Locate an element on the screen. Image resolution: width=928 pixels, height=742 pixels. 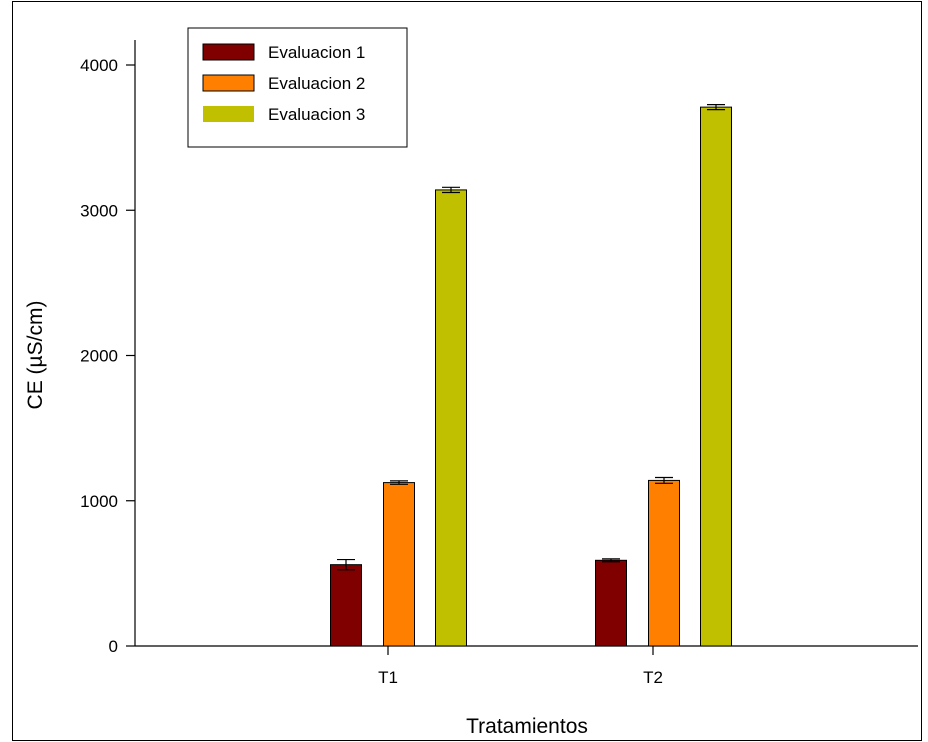
legend-label: Evaluacion 3 is located at coordinates (316, 114).